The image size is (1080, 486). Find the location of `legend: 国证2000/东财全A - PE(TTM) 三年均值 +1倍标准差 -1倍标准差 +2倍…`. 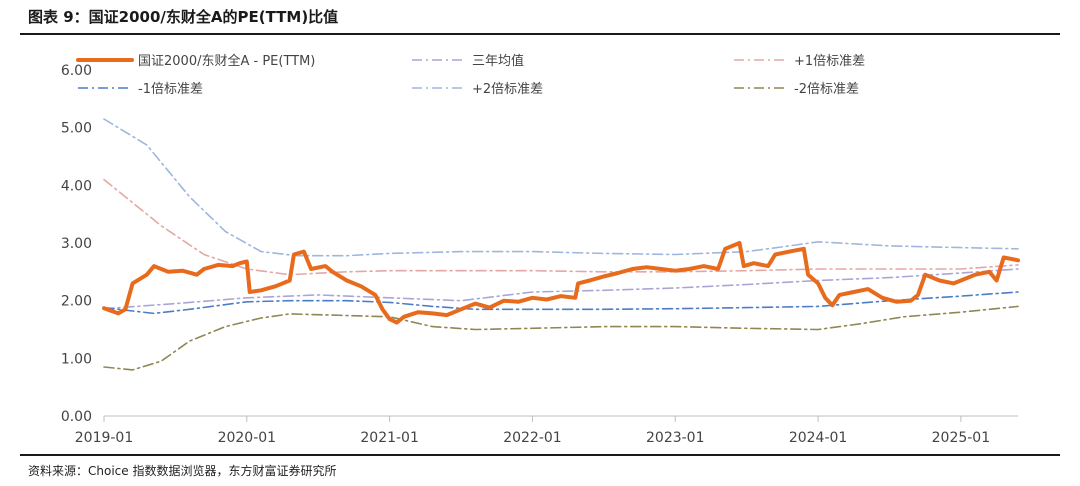

legend: 国证2000/东财全A - PE(TTM) 三年均值 +1倍标准差 -1倍标准差 +2倍… is located at coordinates (470, 75).